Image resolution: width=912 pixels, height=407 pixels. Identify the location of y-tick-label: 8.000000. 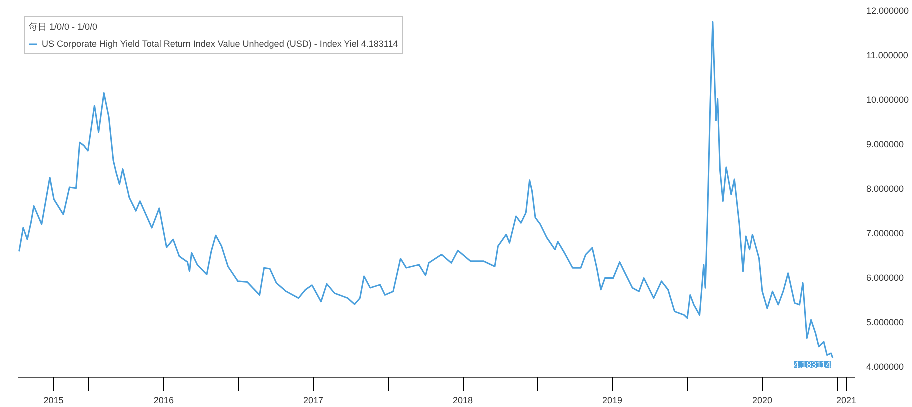
(885, 189).